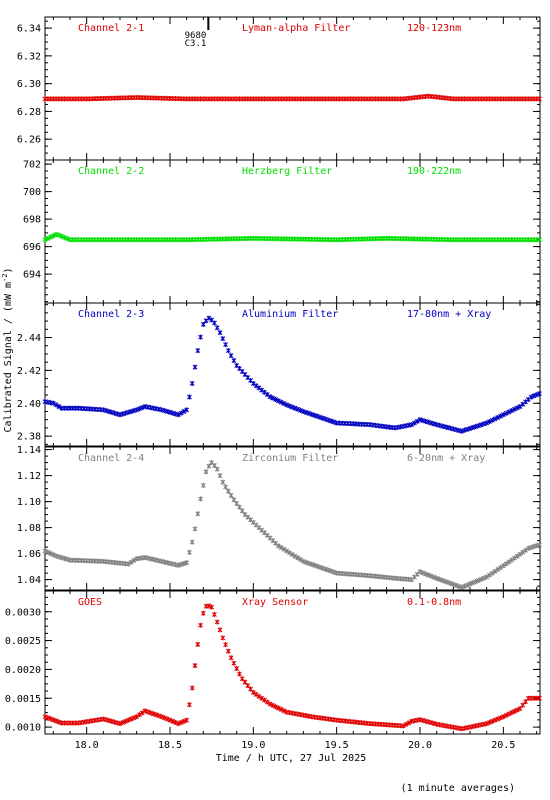  I want to click on y-tick-label: 6.32, so click(29, 56).